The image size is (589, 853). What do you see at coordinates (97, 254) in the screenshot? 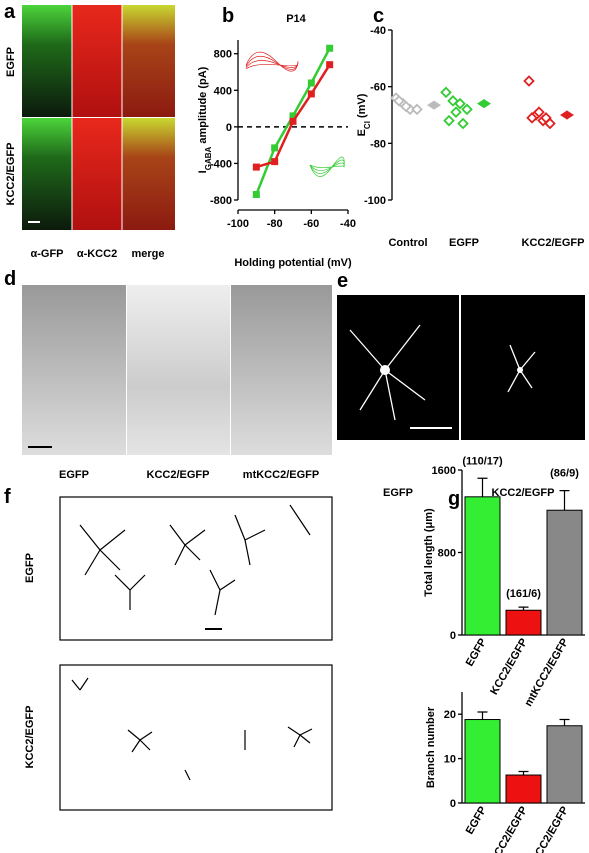
I see `column-label: α-KCC2` at bounding box center [97, 254].